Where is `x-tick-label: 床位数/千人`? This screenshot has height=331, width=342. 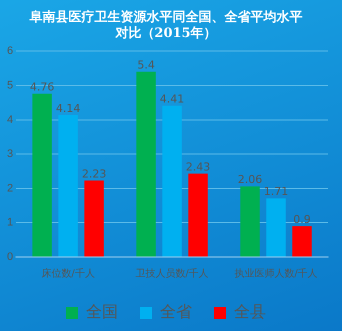 x-tick-label: 床位数/千人 is located at coordinates (68, 274).